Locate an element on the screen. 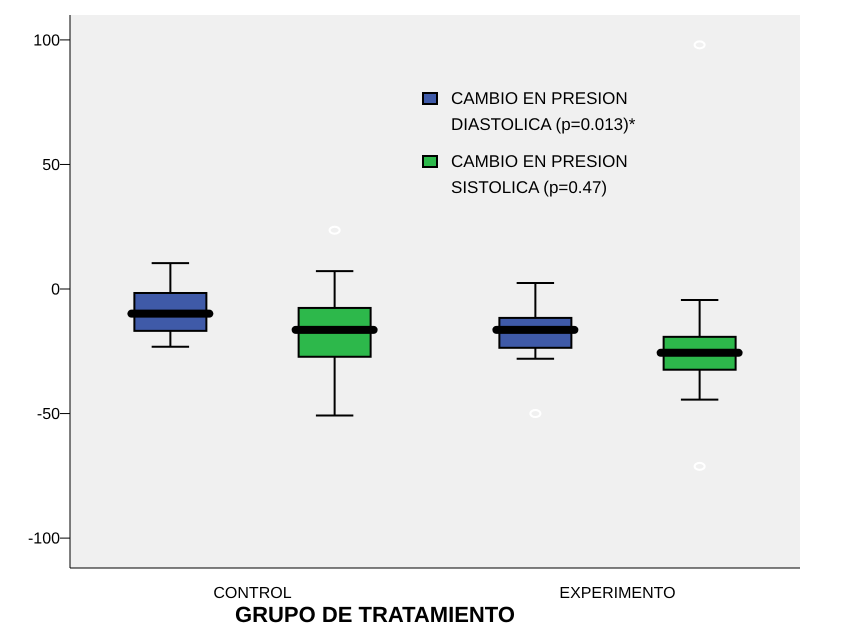 Image resolution: width=846 pixels, height=639 pixels. x-axis-title: GRUPO DE TRATAMIENTO is located at coordinates (375, 614).